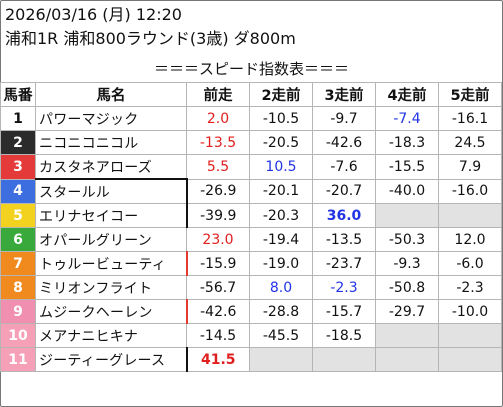 Image resolution: width=503 pixels, height=407 pixels. Describe the element at coordinates (344, 287) in the screenshot. I see `speed-3ago: -2.3` at that location.